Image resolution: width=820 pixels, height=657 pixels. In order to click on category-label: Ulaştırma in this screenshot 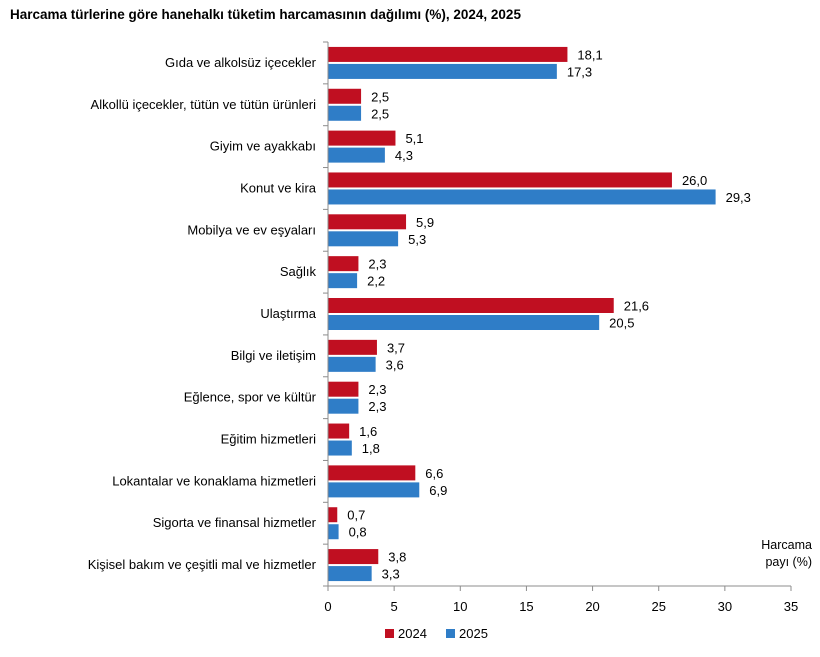, I will do `click(288, 313)`.